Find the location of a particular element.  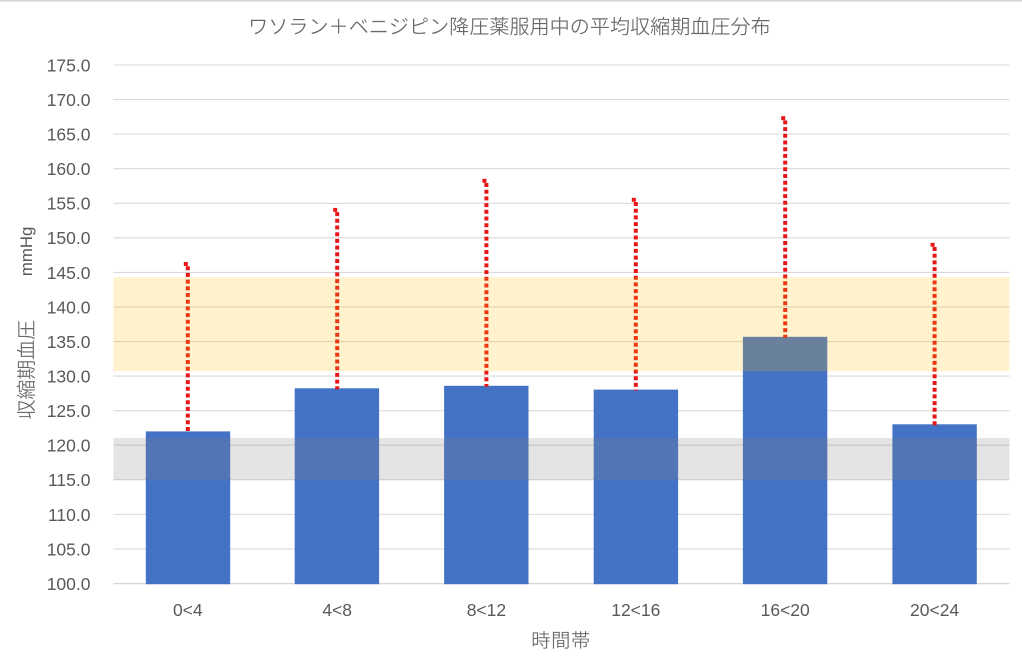

svg-text: 175.0 is located at coordinates (69, 65).